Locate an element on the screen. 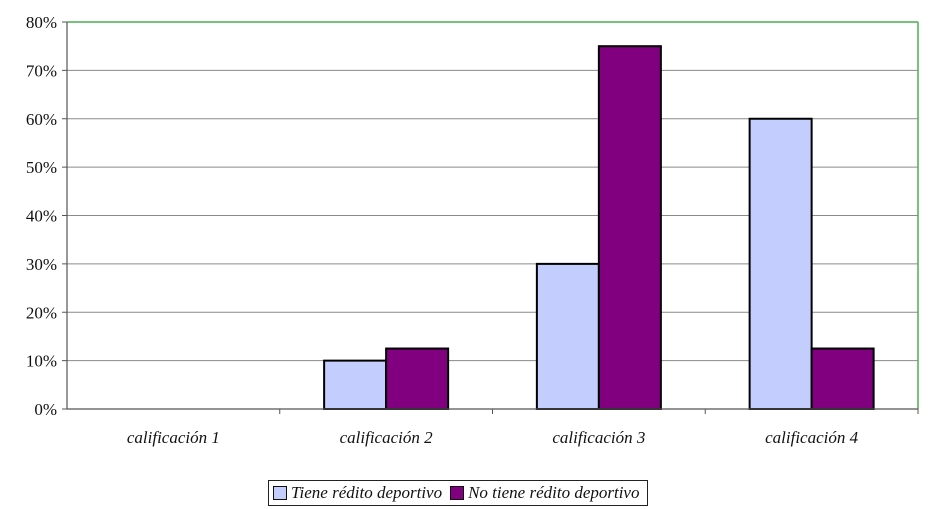 This screenshot has height=509, width=932. y-tick-label: 30% is located at coordinates (41, 264).